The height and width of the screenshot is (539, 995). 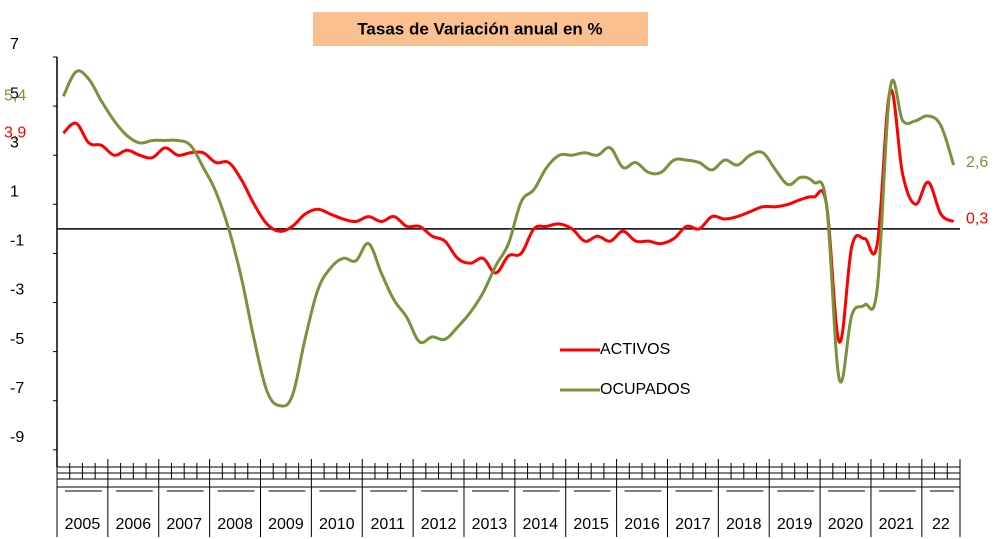 What do you see at coordinates (591, 524) in the screenshot?
I see `x-tick-label: 2015` at bounding box center [591, 524].